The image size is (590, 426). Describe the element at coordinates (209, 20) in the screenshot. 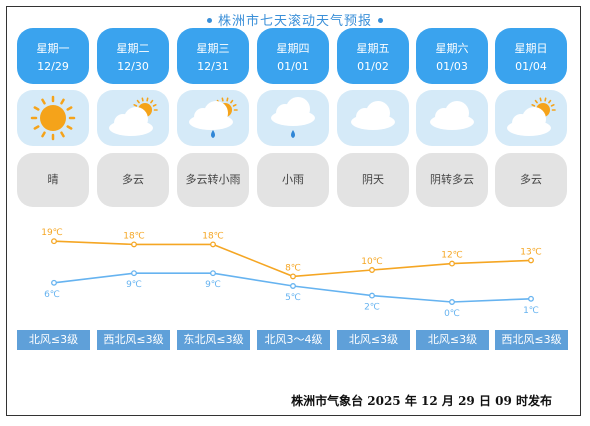

I see `title-dot-left` at that location.